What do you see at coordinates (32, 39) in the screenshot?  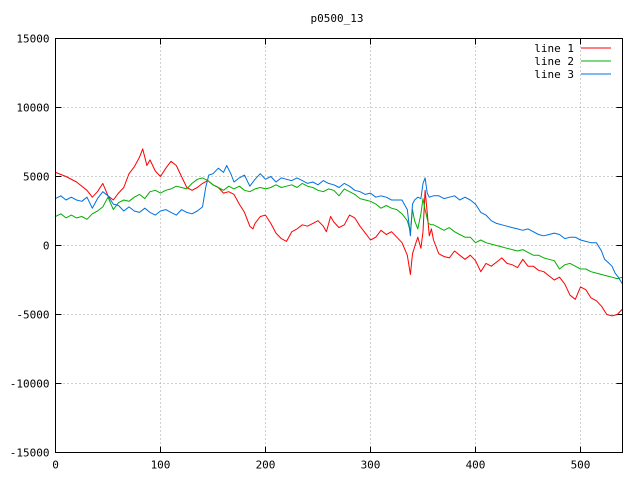 I see `y-tick-label: 15000` at bounding box center [32, 39].